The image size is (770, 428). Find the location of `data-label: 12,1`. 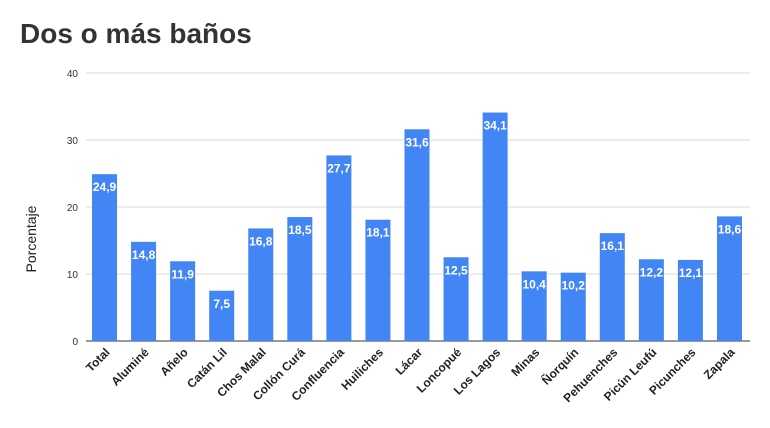

data-label: 12,1 is located at coordinates (691, 273).